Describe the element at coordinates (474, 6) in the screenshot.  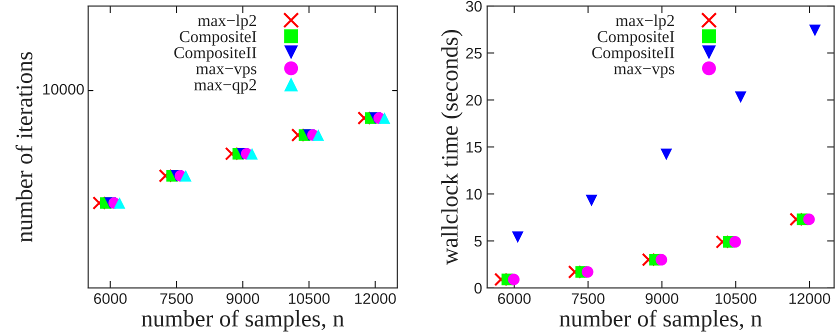
I see `y-tick-label: 30` at that location.